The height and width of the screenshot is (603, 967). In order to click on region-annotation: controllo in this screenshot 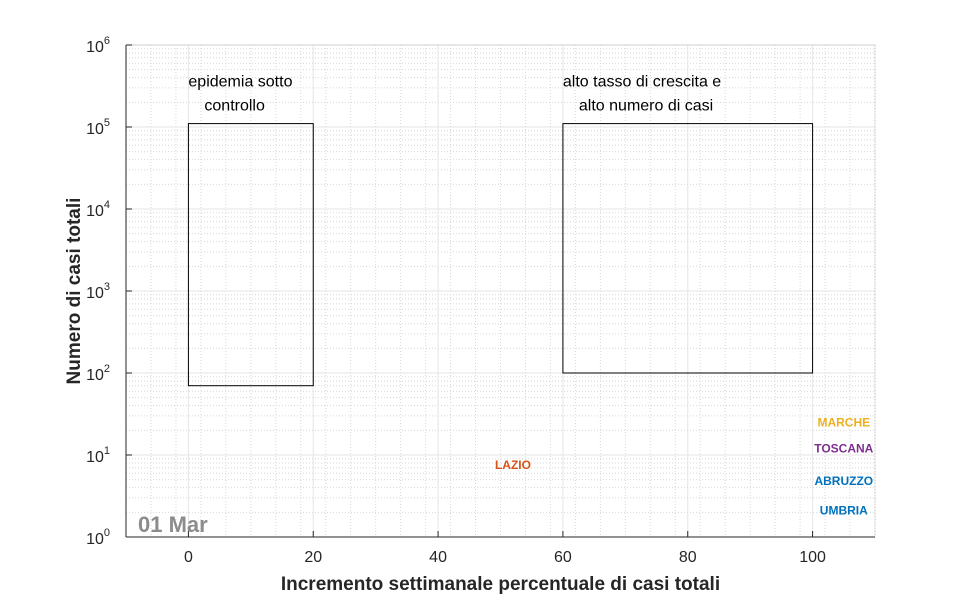, I will do `click(234, 106)`.